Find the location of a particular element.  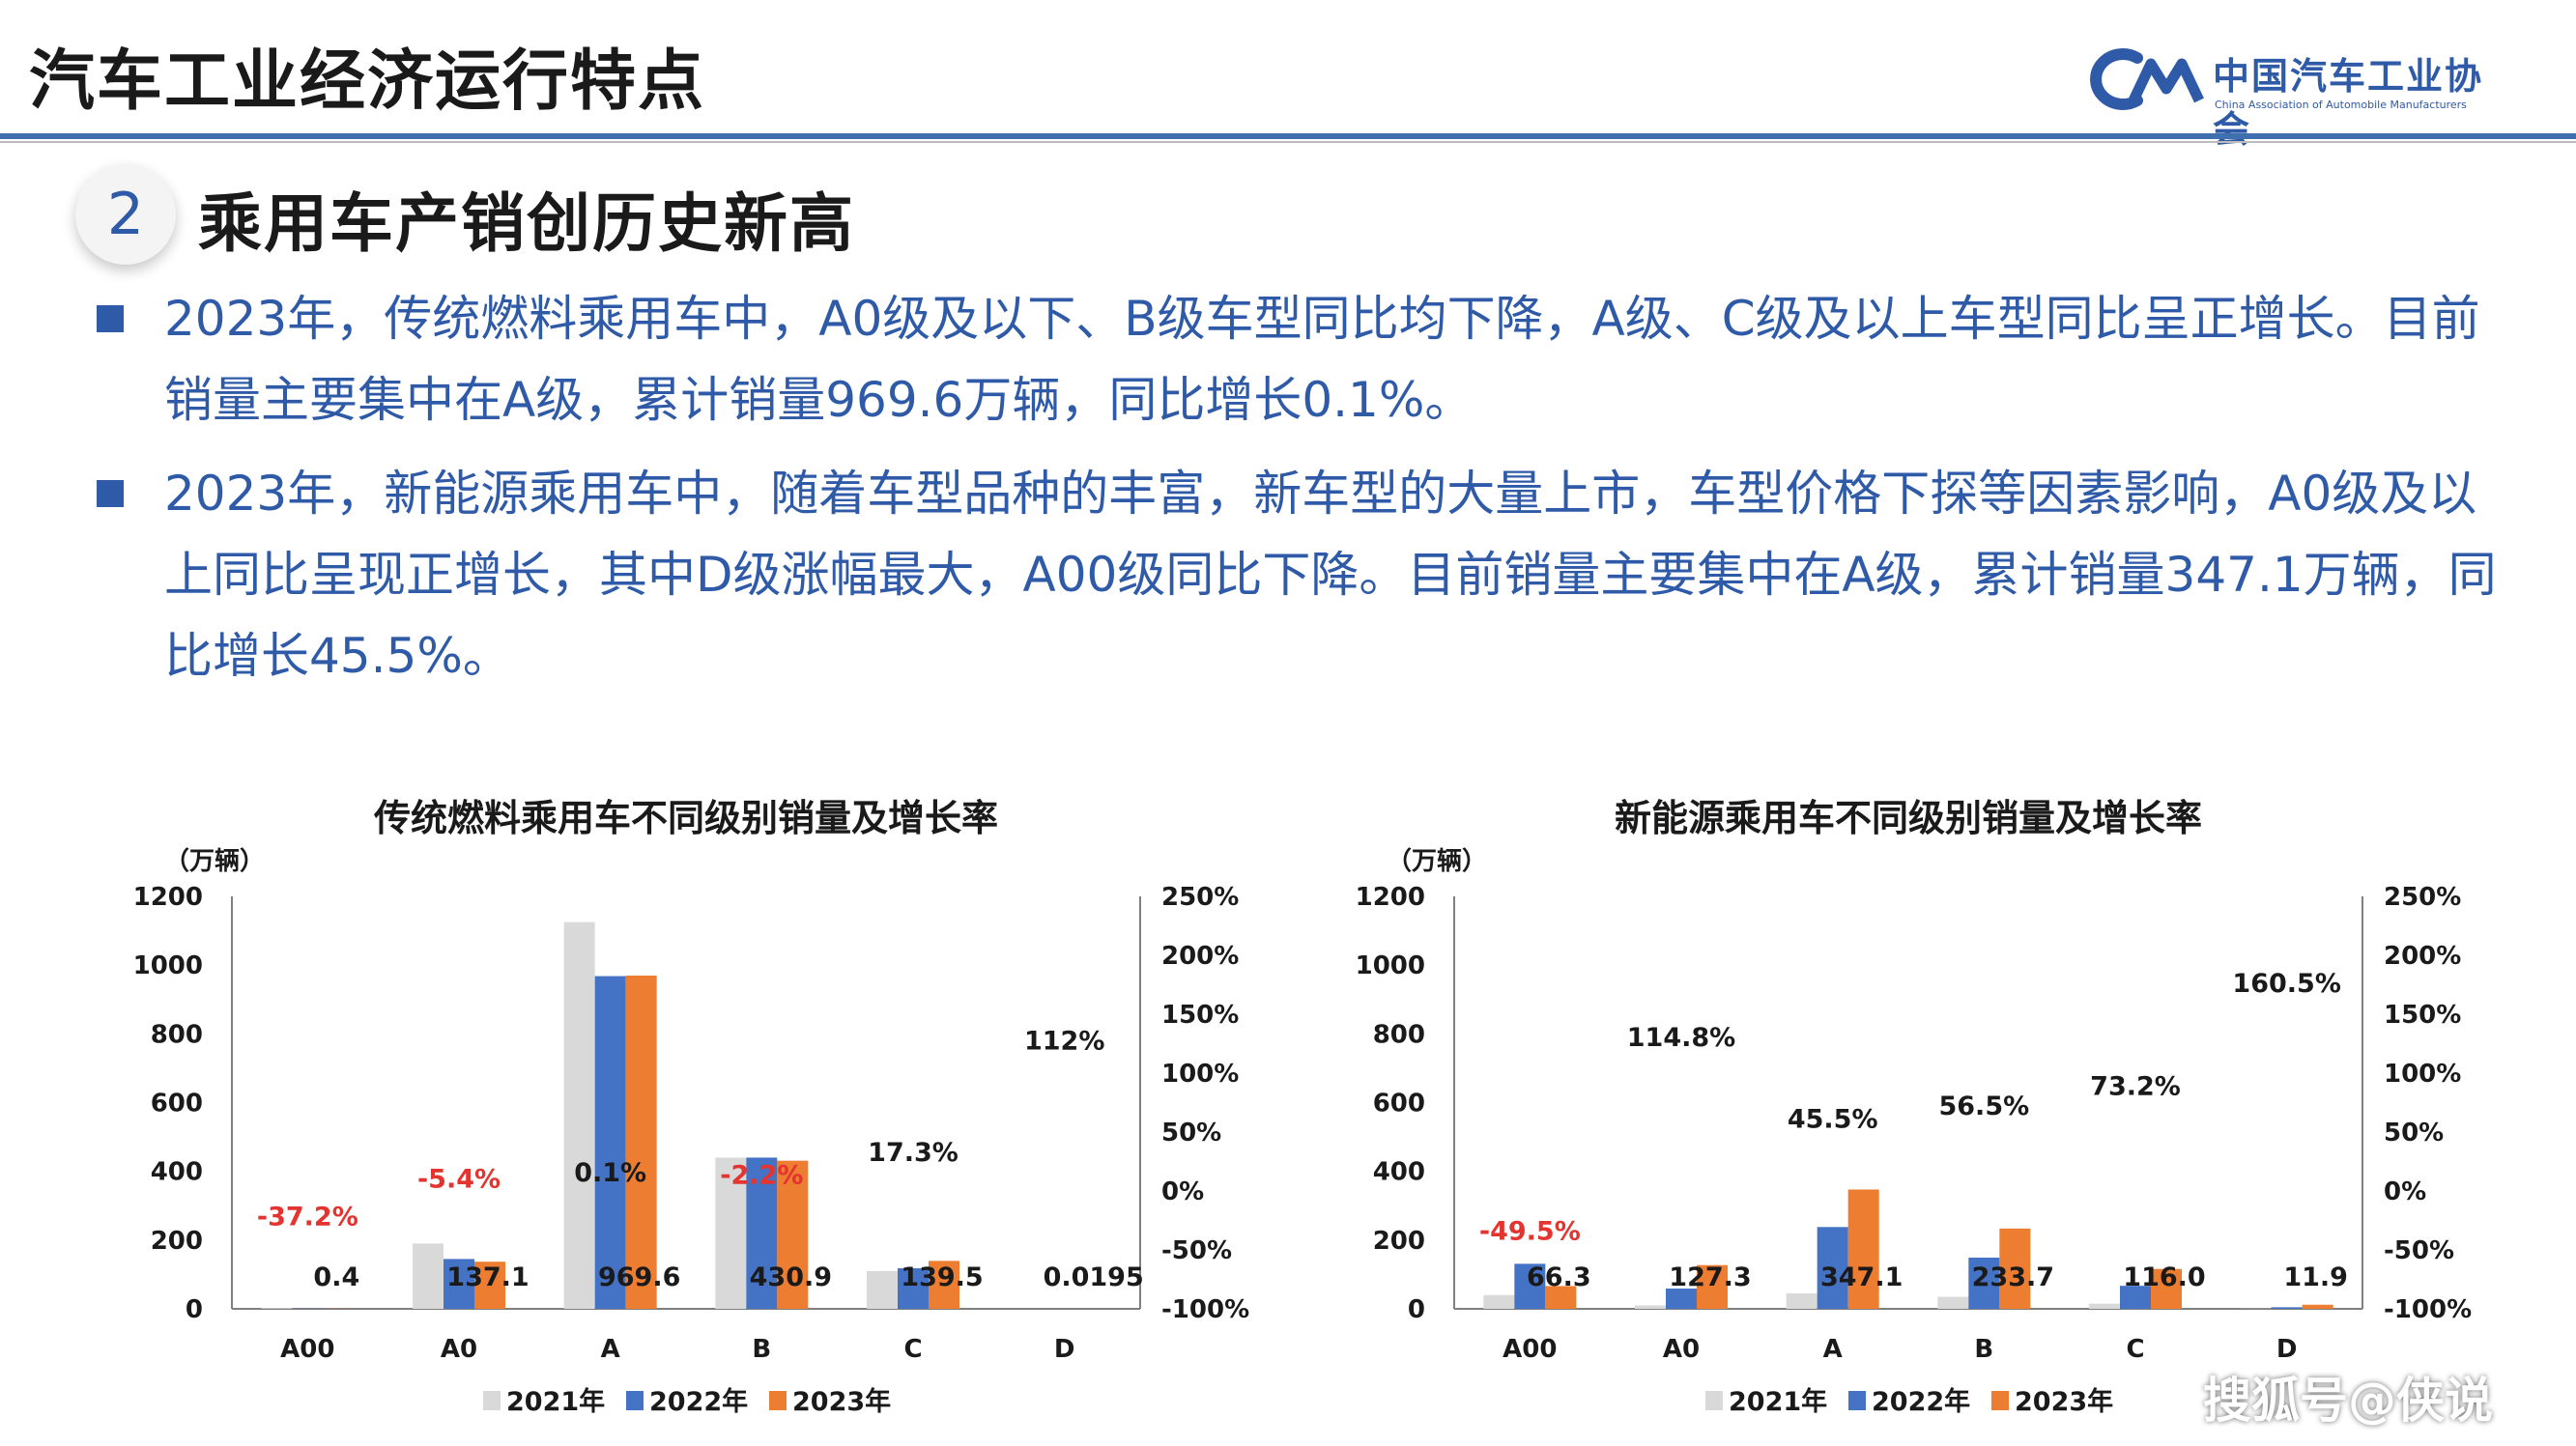

growth-rate-label: 160.5% is located at coordinates (2286, 984).